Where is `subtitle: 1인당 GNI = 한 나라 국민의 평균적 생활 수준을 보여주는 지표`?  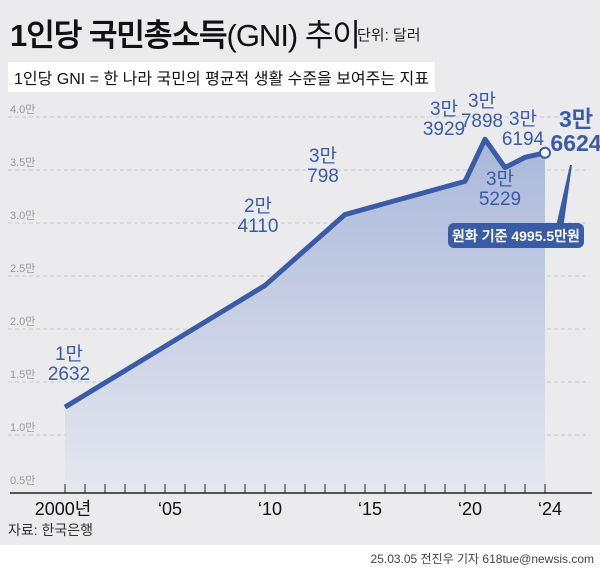 subtitle: 1인당 GNI = 한 나라 국민의 평균적 생활 수준을 보여주는 지표 is located at coordinates (221, 77).